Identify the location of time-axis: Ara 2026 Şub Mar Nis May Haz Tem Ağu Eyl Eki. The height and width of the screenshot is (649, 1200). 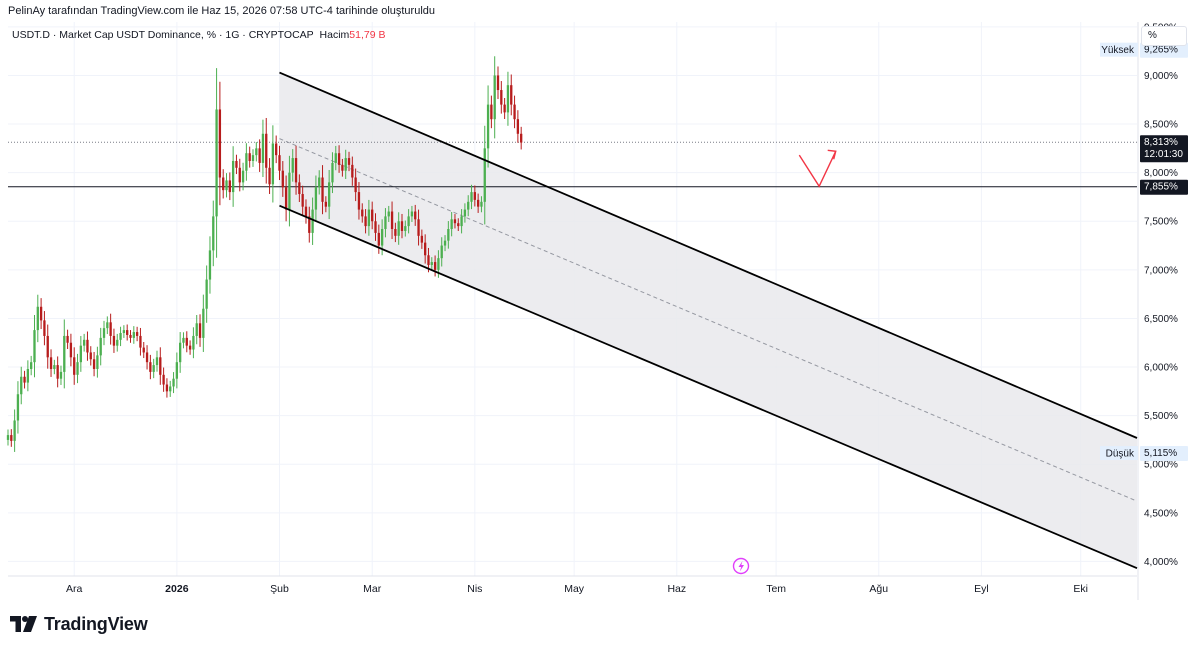
(577, 589).